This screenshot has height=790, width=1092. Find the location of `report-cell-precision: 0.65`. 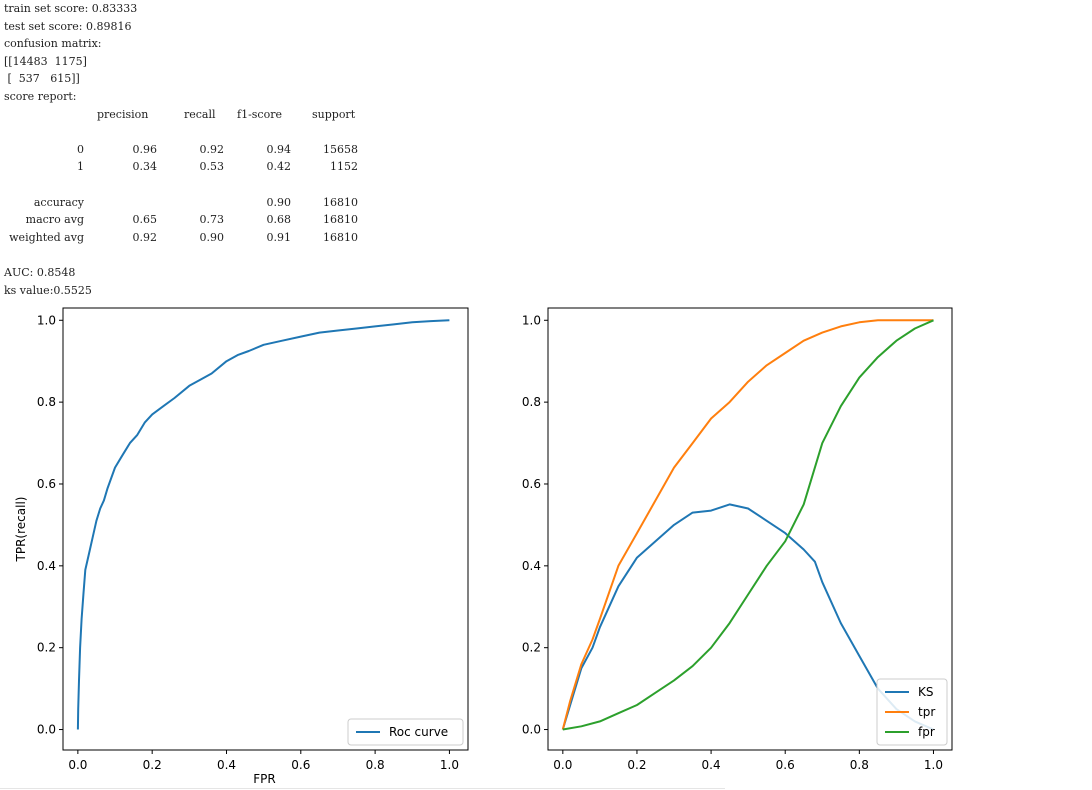

report-cell-precision: 0.65 is located at coordinates (145, 220).